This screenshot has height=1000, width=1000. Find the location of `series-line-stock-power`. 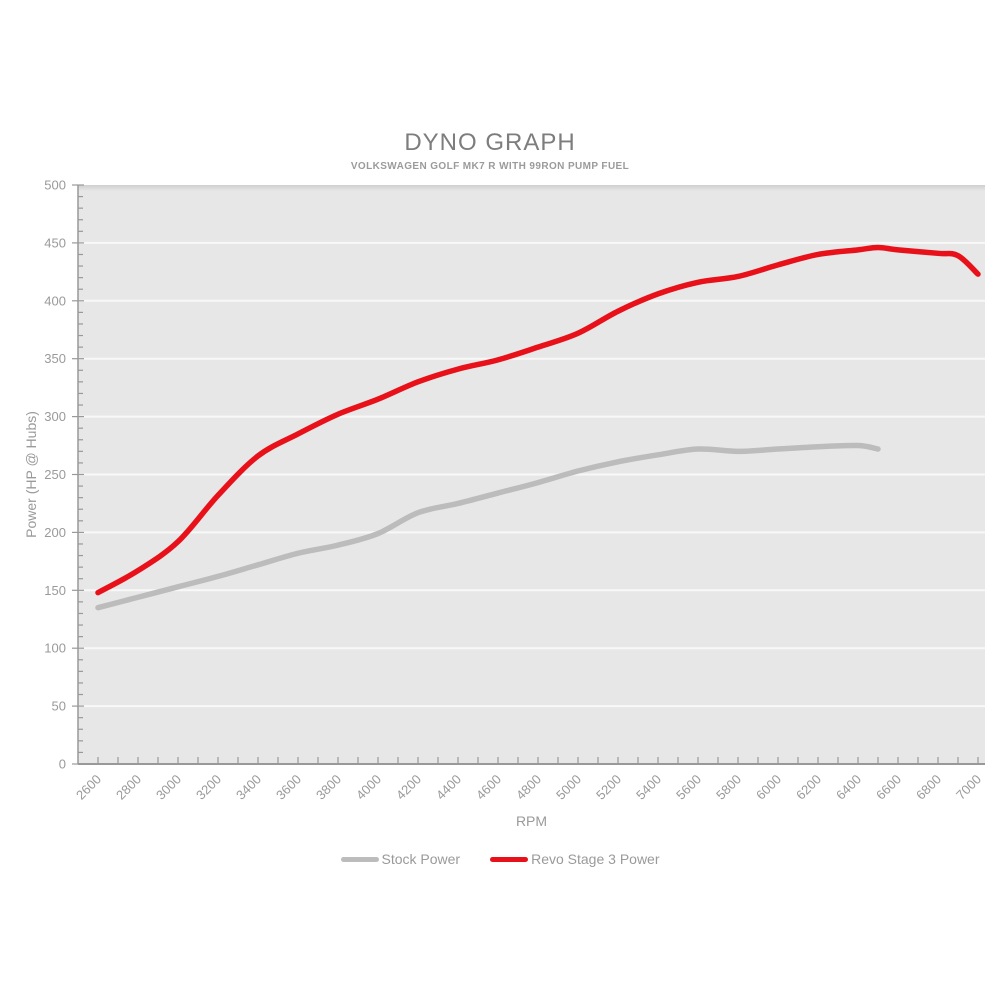

series-line-stock-power is located at coordinates (488, 526).